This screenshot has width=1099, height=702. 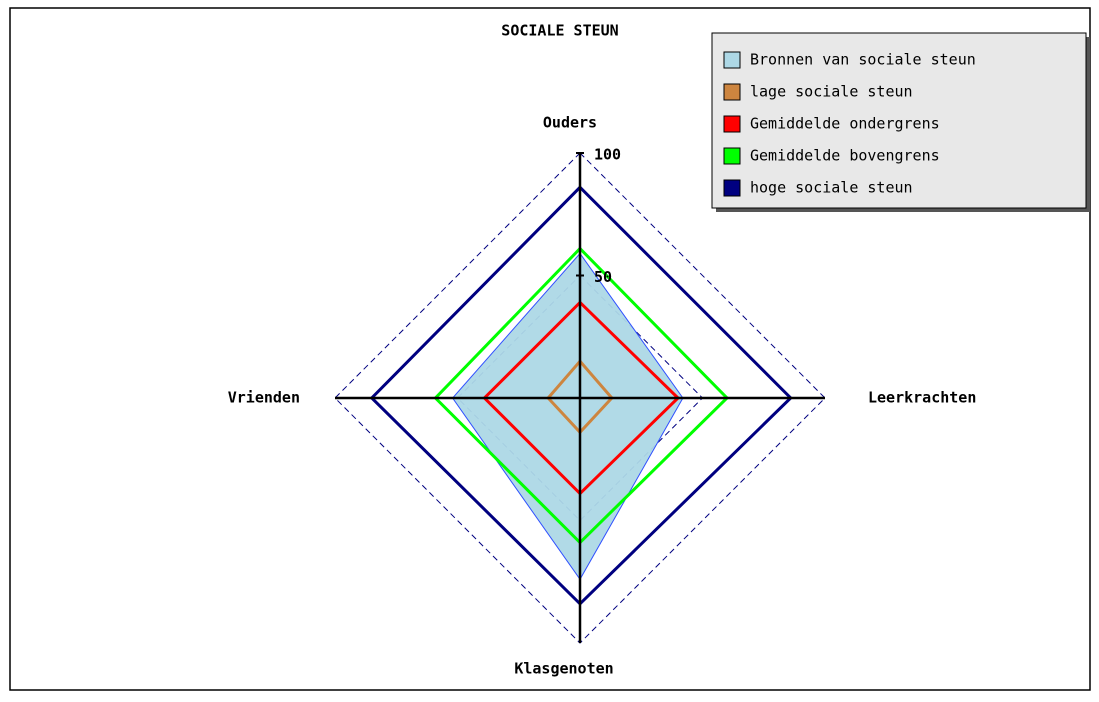 I want to click on legend-label: lage sociale steun, so click(x=831, y=92).